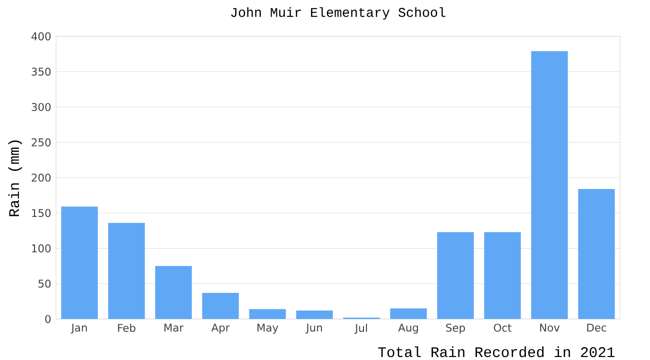 The width and height of the screenshot is (650, 360). What do you see at coordinates (360, 329) in the screenshot?
I see `x-tick-label: Jul` at bounding box center [360, 329].